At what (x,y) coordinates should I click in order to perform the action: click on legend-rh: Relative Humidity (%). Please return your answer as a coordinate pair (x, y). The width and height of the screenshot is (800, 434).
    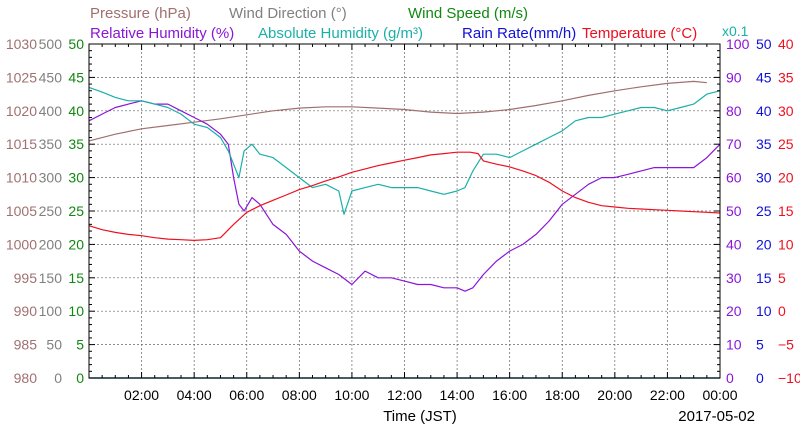
    Looking at the image, I should click on (162, 33).